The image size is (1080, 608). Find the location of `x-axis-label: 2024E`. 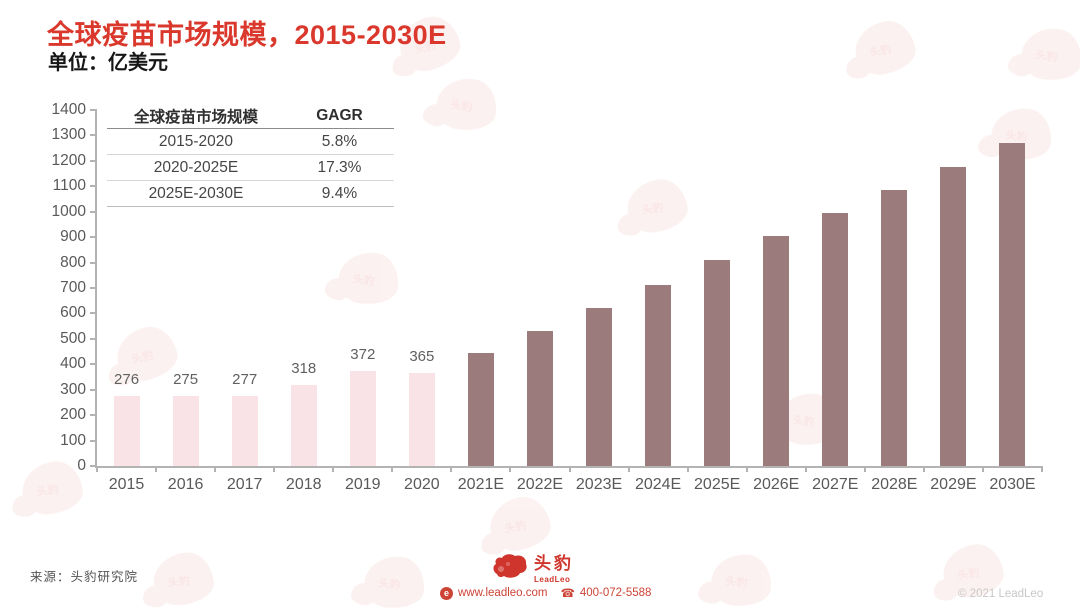

x-axis-label: 2024E is located at coordinates (658, 484).